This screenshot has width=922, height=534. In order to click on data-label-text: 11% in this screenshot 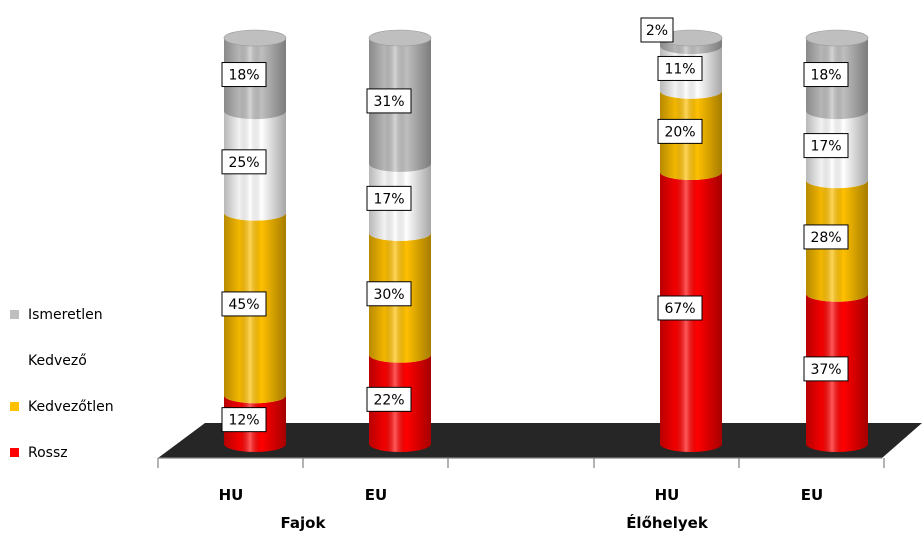, I will do `click(679, 69)`.